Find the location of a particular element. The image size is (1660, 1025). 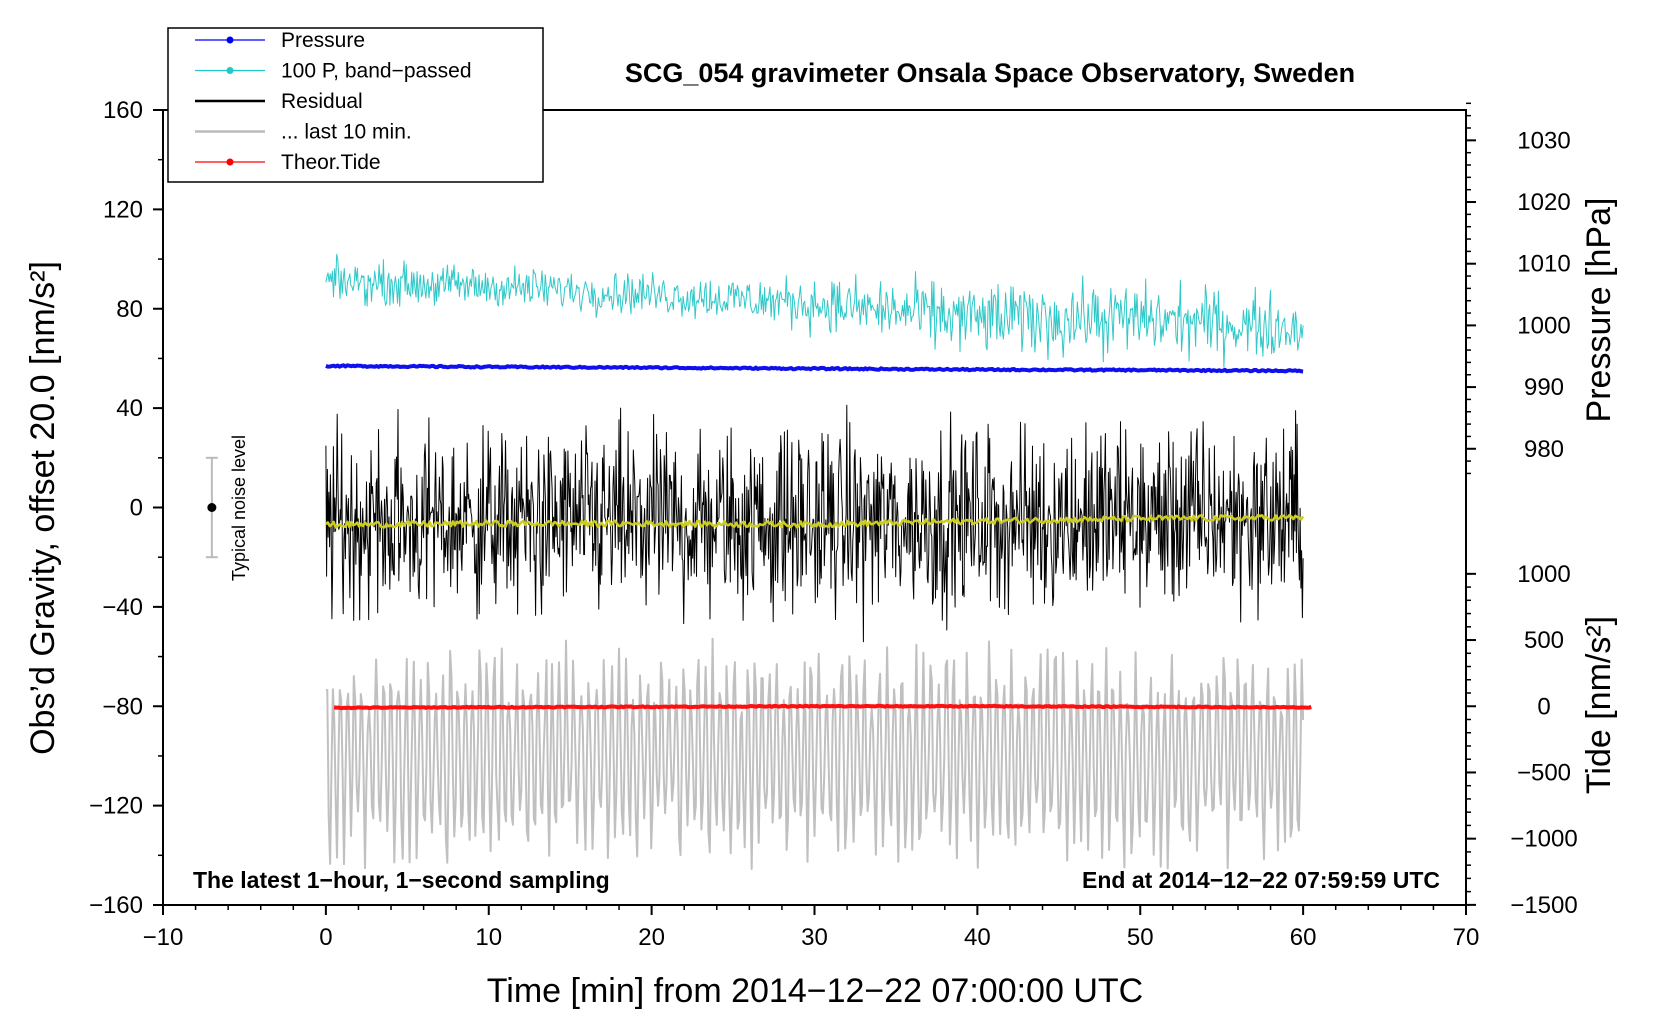

x-tick-label: 60 is located at coordinates (1303, 937).